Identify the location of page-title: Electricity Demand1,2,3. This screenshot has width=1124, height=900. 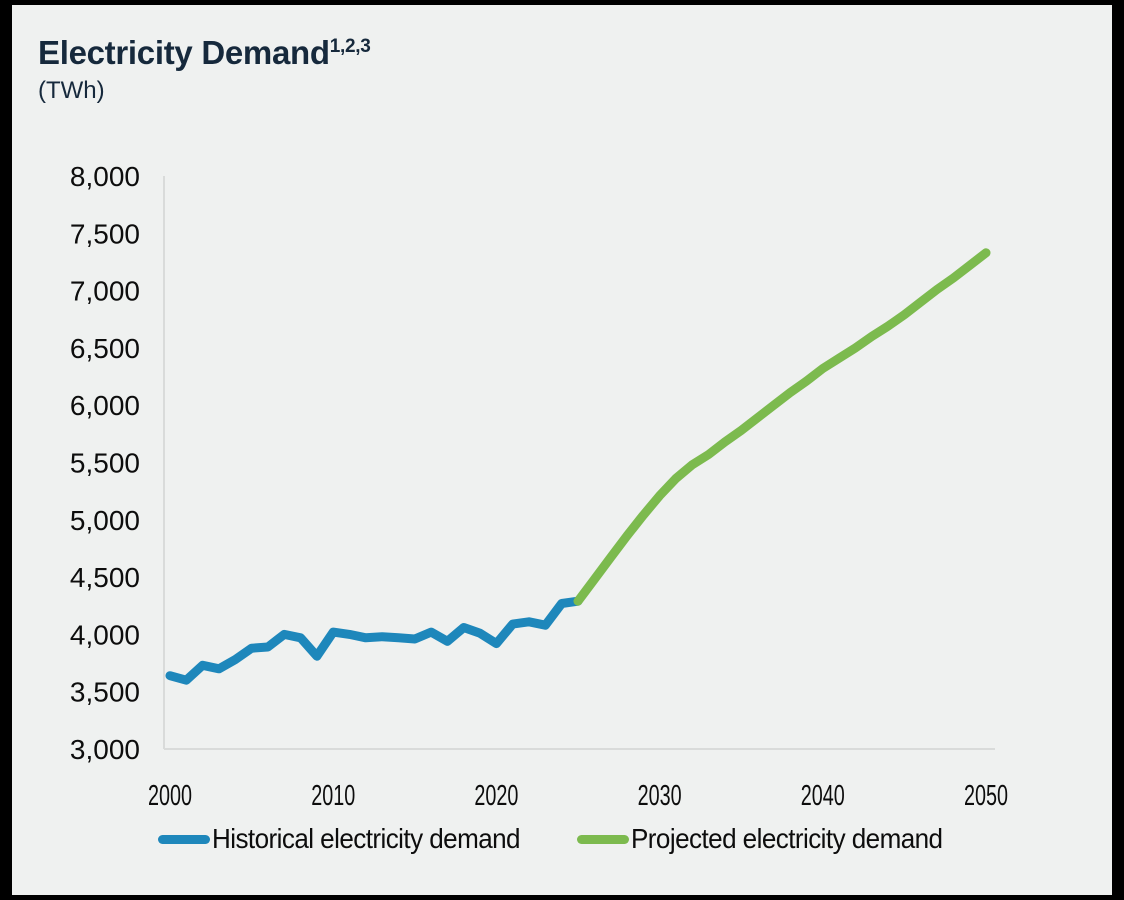
(204, 52).